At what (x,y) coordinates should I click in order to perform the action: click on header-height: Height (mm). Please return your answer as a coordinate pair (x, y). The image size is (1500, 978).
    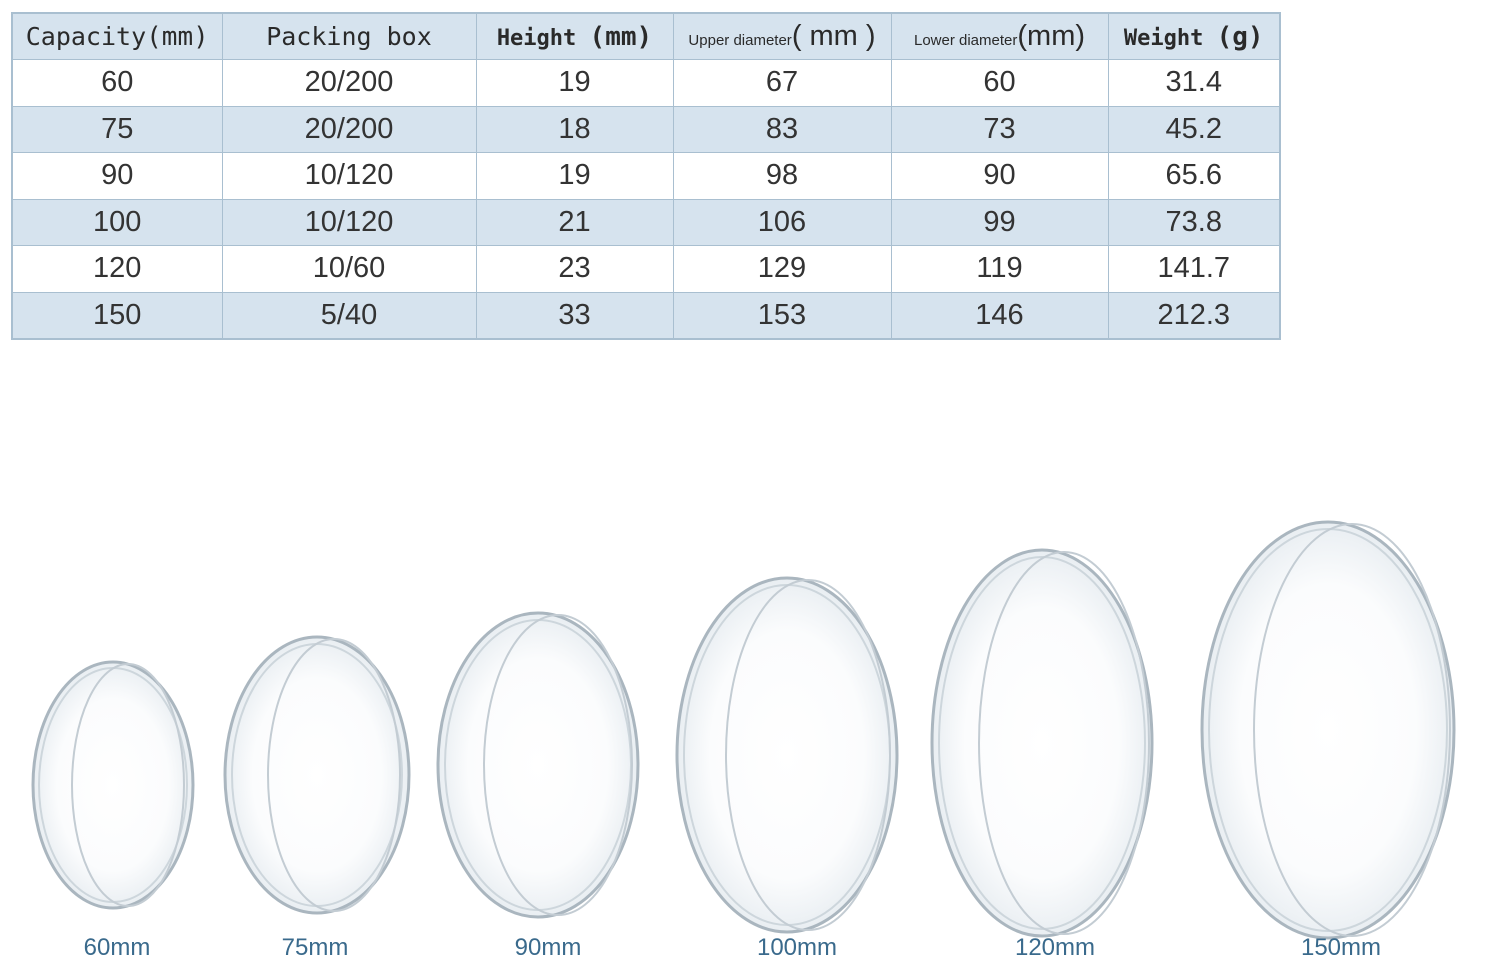
    Looking at the image, I should click on (574, 36).